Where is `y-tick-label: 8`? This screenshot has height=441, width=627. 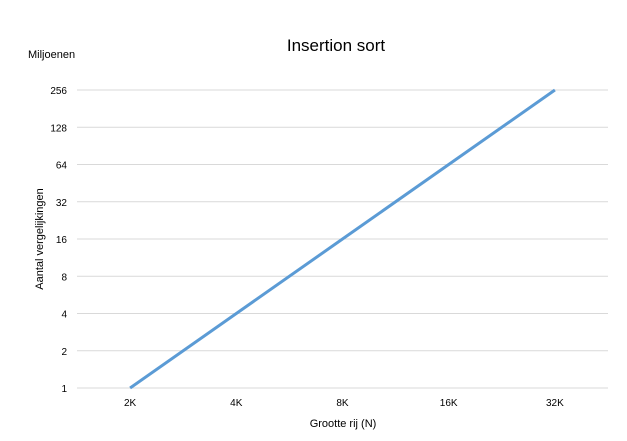 y-tick-label: 8 is located at coordinates (64, 277).